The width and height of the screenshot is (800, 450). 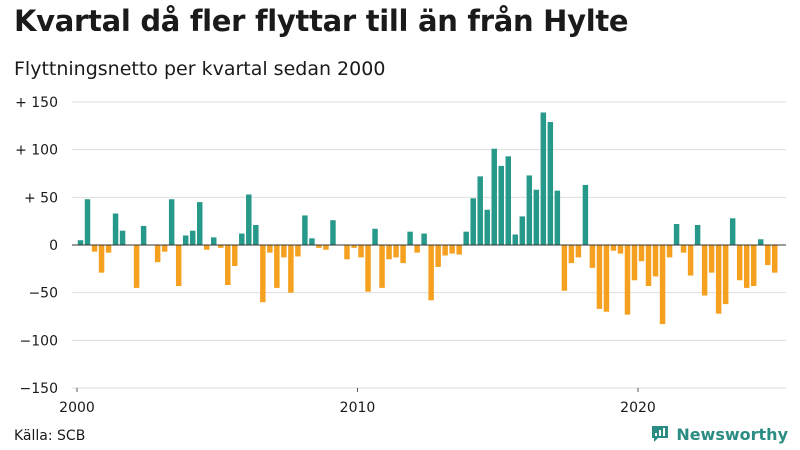 What do you see at coordinates (36, 151) in the screenshot?
I see `y-tick-label: + 100` at bounding box center [36, 151].